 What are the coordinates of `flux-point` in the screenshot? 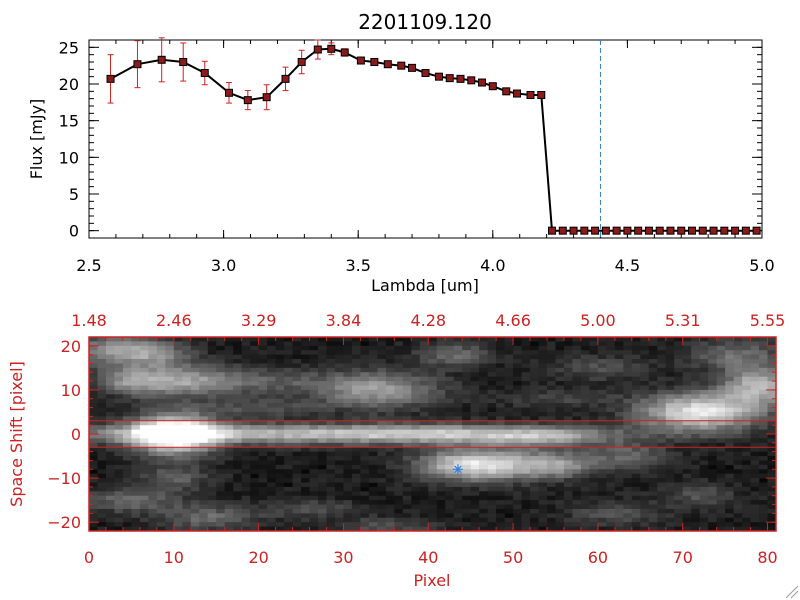 It's located at (584, 230).